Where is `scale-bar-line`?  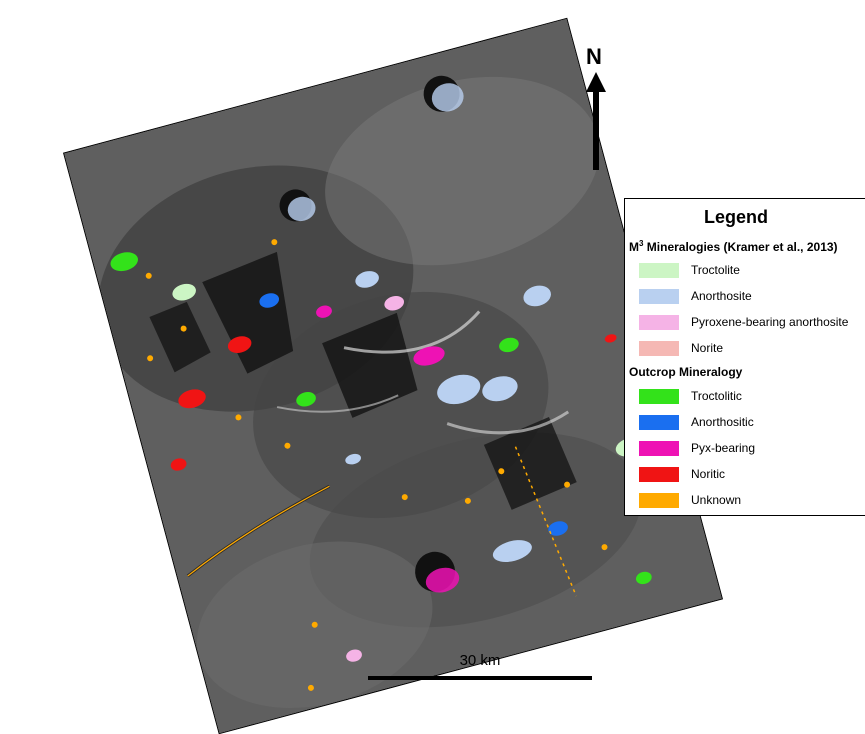 scale-bar-line is located at coordinates (480, 678).